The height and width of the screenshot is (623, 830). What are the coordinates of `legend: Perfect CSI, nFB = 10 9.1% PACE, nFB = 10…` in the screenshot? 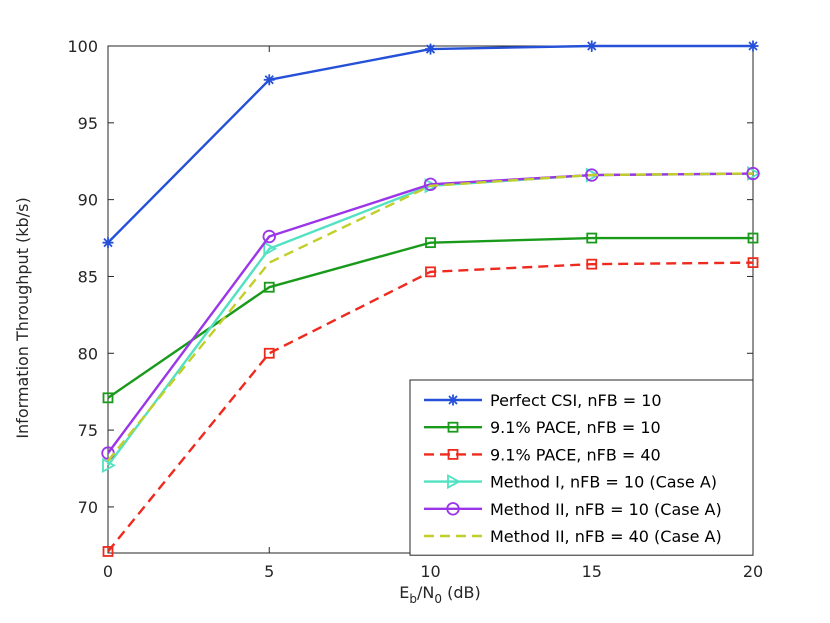 It's located at (581, 467).